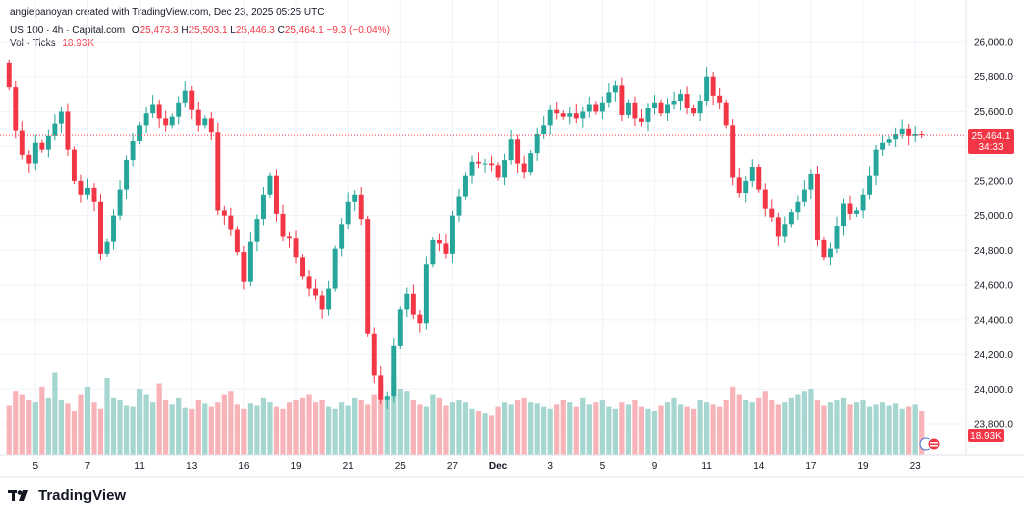 Image resolution: width=1024 pixels, height=519 pixels. What do you see at coordinates (82, 495) in the screenshot?
I see `brand-name: TradingView` at bounding box center [82, 495].